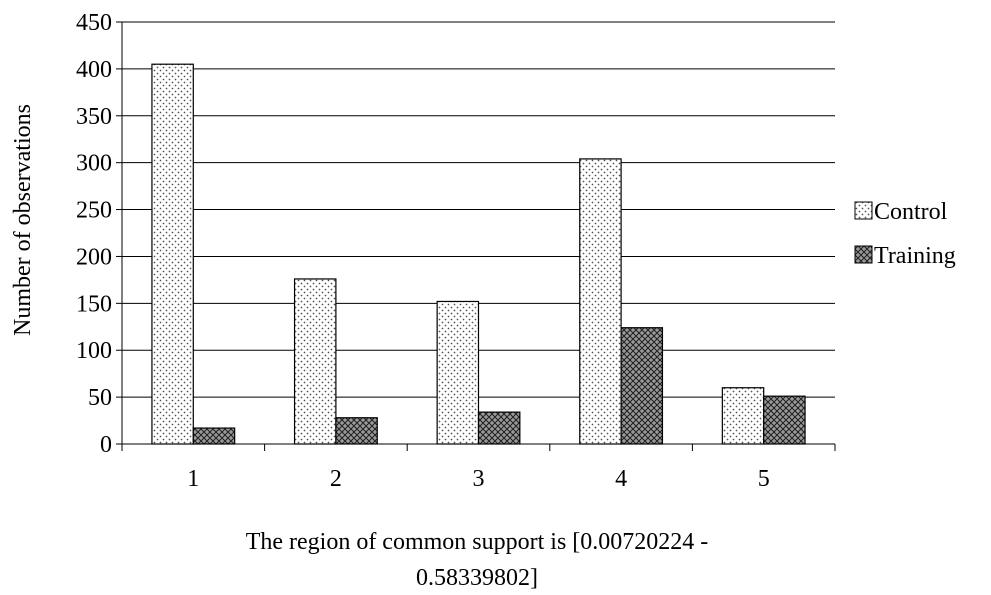 The width and height of the screenshot is (991, 595). Describe the element at coordinates (94, 164) in the screenshot. I see `y-tick-label: 300` at that location.